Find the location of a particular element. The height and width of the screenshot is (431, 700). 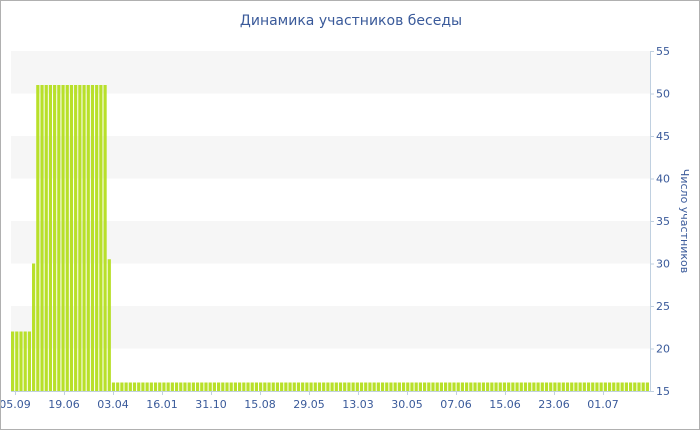

x-tick-label: 15.08 is located at coordinates (260, 404).